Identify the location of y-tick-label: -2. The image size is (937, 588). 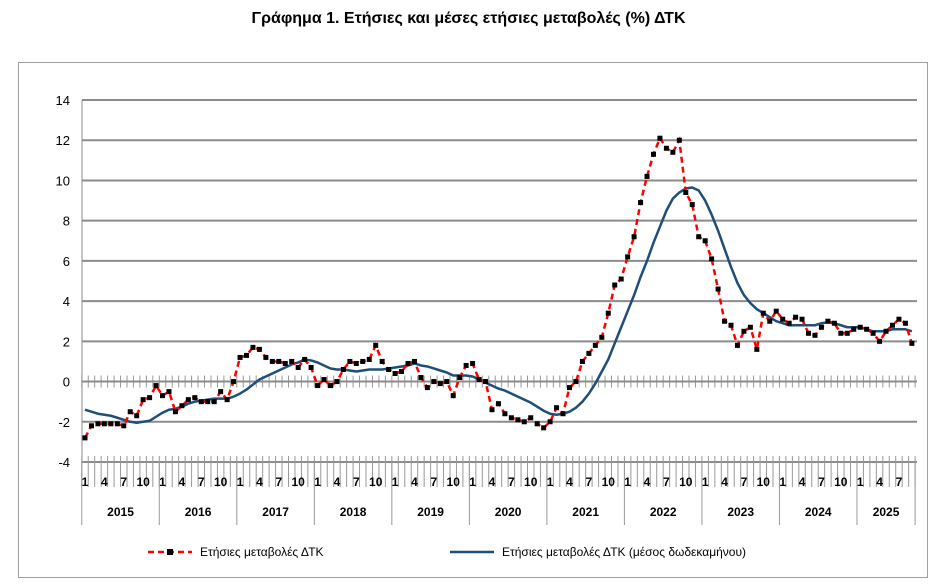
(64, 422).